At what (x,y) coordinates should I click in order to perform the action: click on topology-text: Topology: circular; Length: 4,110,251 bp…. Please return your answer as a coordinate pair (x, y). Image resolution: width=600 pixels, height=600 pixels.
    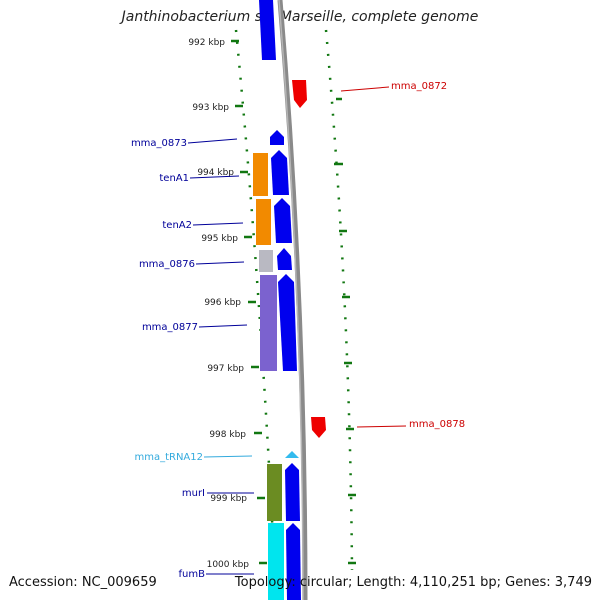
    Looking at the image, I should click on (413, 582).